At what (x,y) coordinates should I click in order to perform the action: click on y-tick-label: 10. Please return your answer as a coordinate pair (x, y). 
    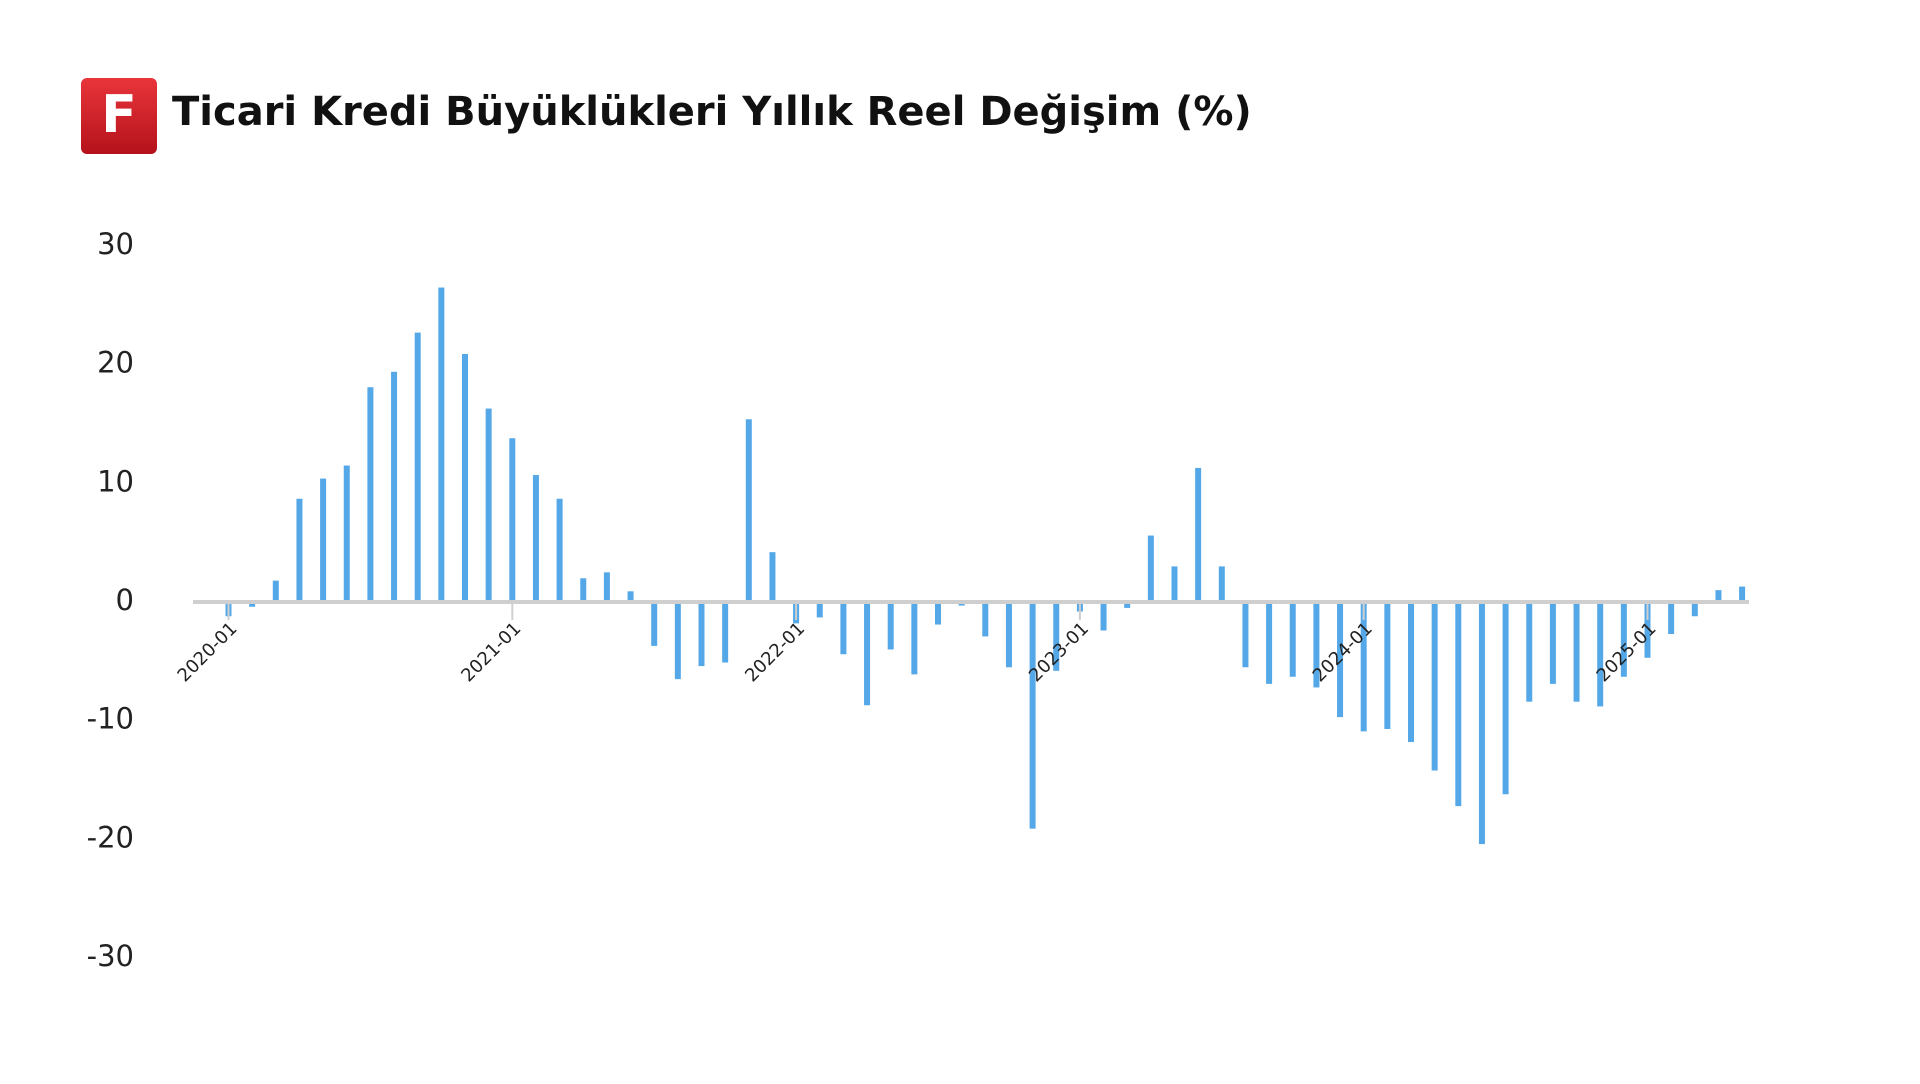
    Looking at the image, I should click on (115, 481).